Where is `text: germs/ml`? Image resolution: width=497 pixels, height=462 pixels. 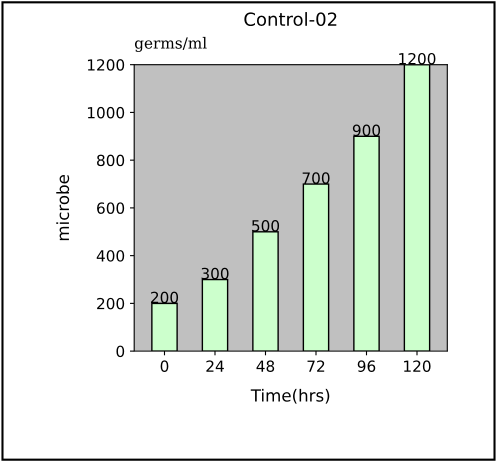 text: germs/ml is located at coordinates (170, 44).